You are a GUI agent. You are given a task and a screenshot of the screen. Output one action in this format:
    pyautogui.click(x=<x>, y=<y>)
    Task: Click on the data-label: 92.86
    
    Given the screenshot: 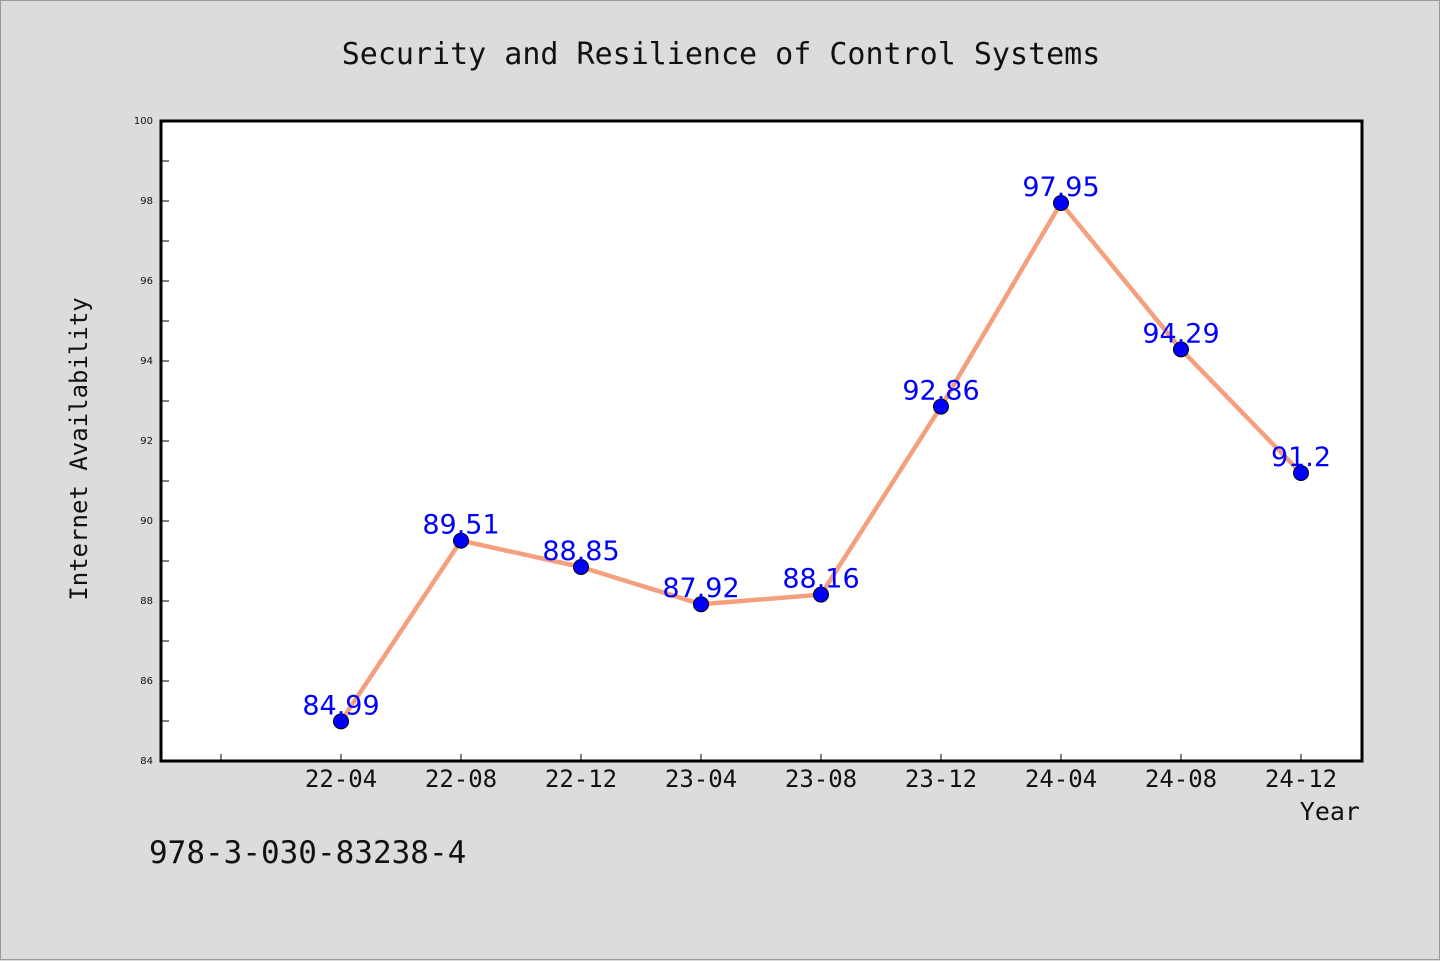 What is the action you would take?
    pyautogui.click(x=940, y=391)
    